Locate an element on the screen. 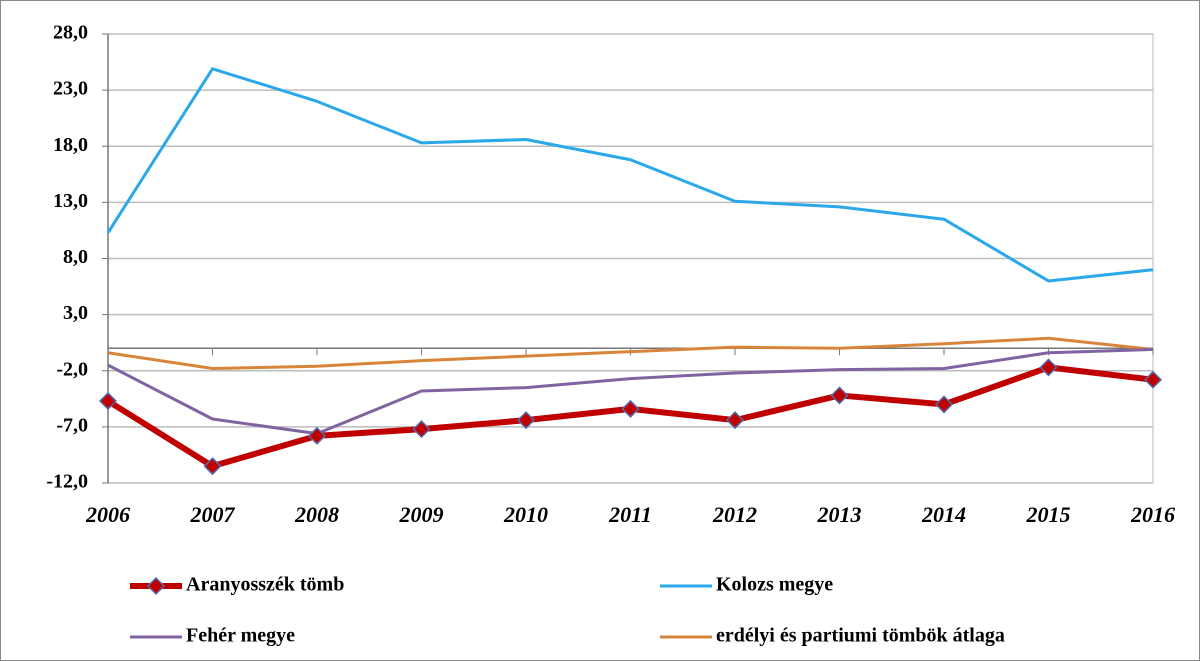 The image size is (1200, 661). x-tick-label: 2016 is located at coordinates (1152, 514).